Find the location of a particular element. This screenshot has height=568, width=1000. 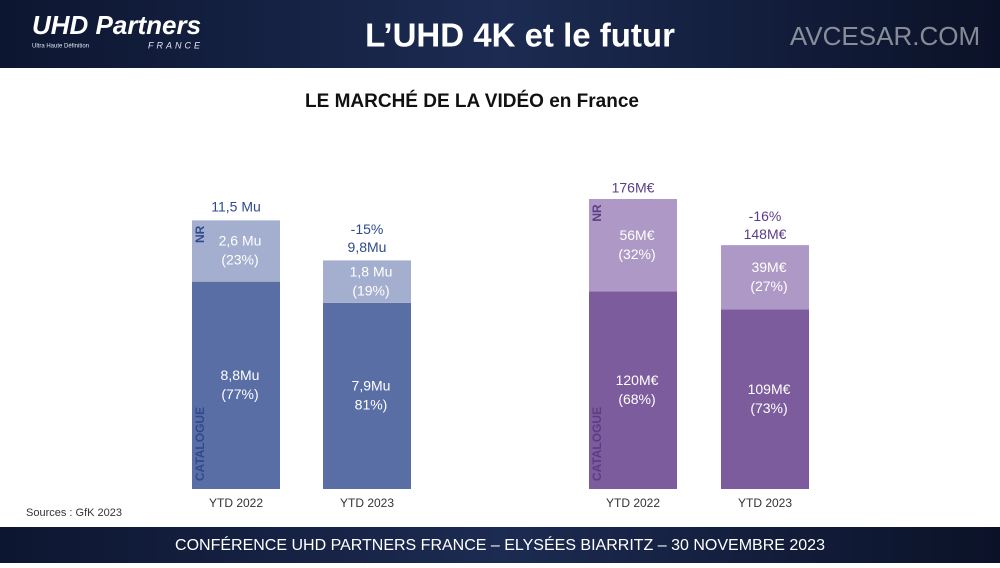

value-label: 109M€ is located at coordinates (769, 389).